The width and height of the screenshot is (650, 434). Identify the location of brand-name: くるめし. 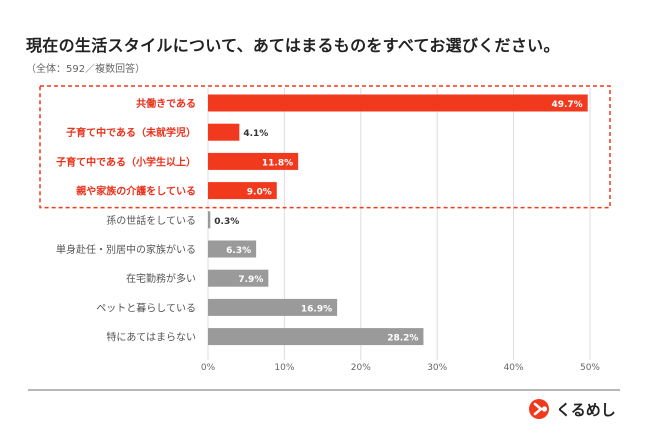
(586, 409).